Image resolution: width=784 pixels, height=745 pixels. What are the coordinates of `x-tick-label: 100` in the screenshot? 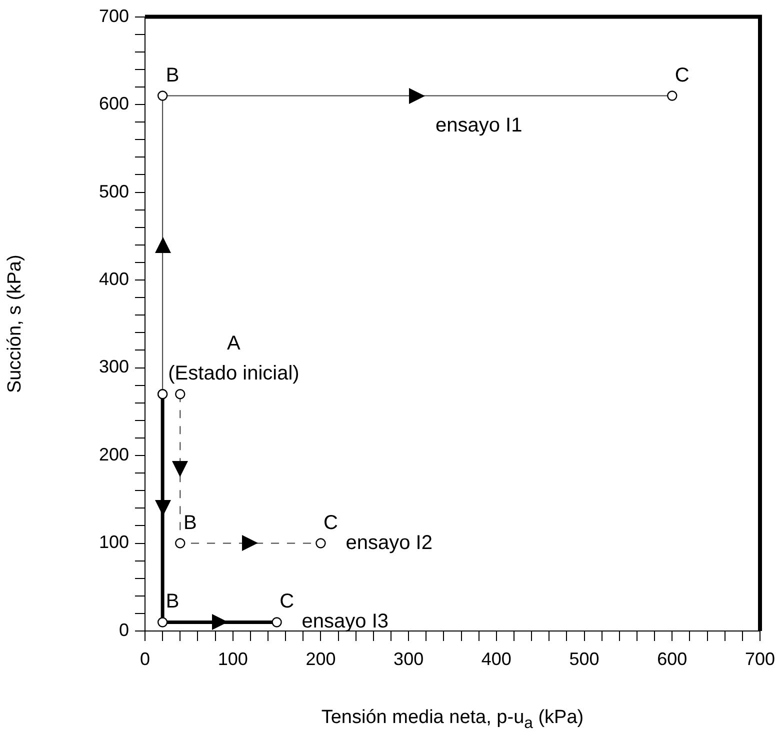 It's located at (233, 658).